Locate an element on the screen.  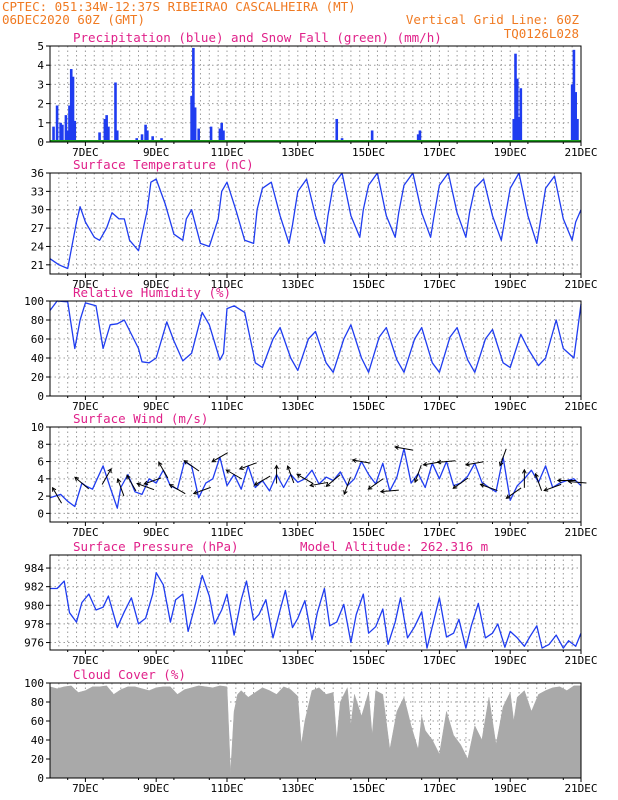
y-tick-label: 6 is located at coordinates (40, 462).